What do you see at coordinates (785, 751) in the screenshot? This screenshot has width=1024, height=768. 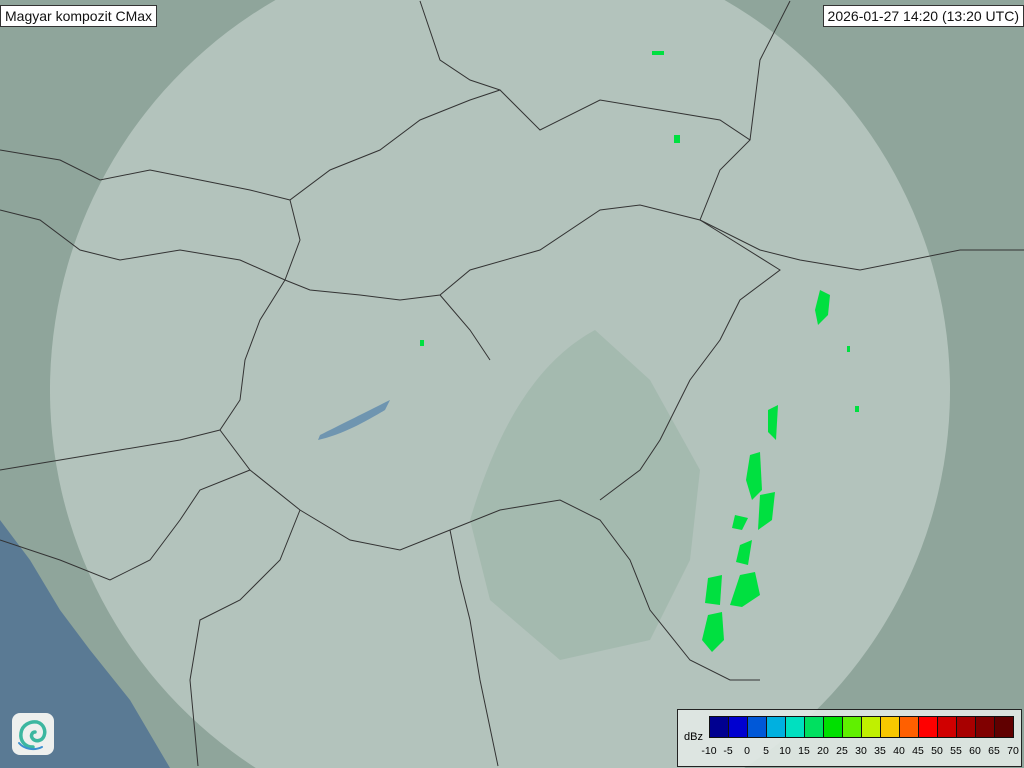 I see `legend-tick-label: 10` at bounding box center [785, 751].